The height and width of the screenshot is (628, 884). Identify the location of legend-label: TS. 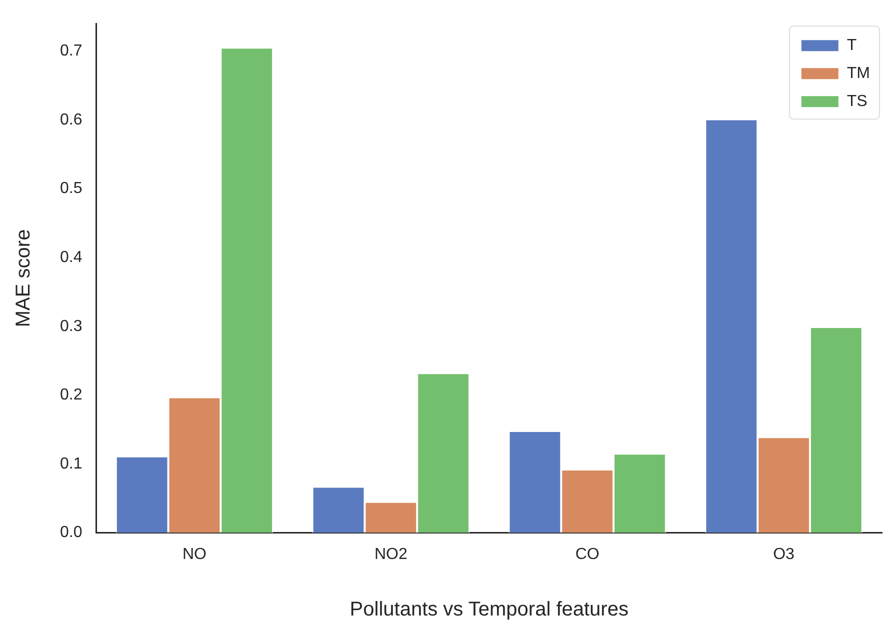
(857, 101).